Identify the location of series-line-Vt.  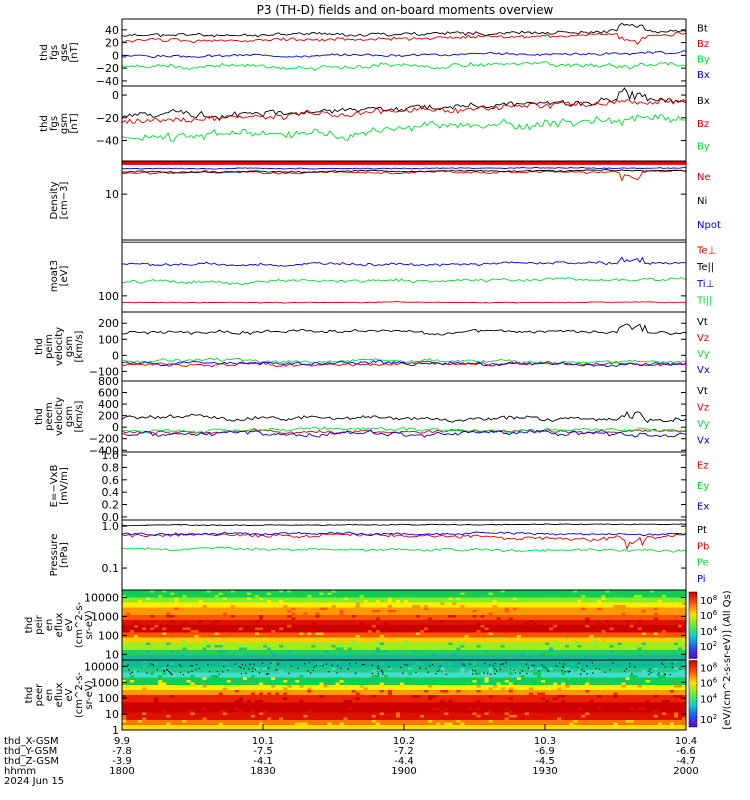
(404, 329).